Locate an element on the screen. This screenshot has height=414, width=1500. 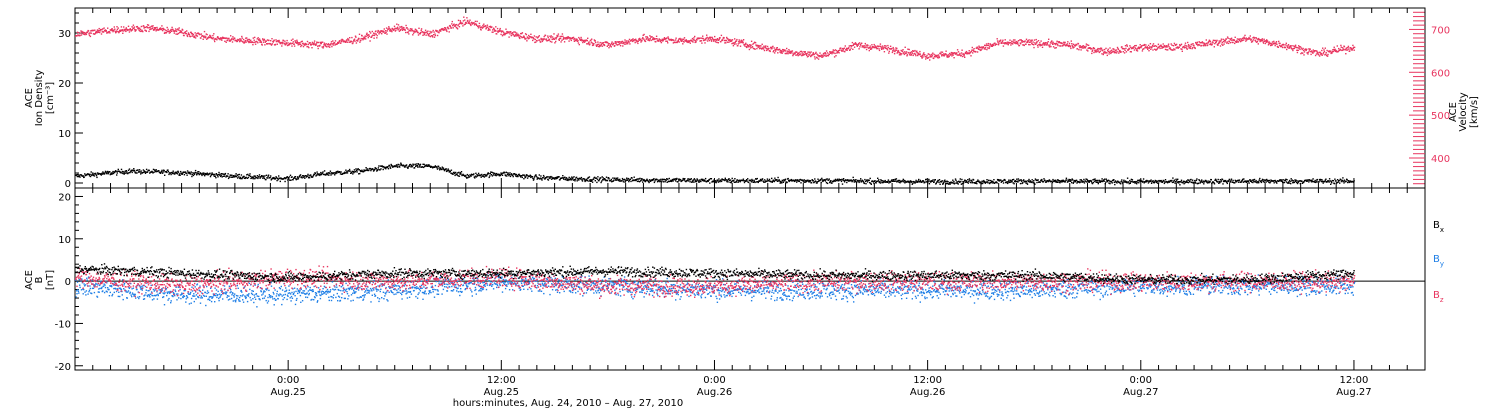
top-left-tick-label: 0 is located at coordinates (68, 184).